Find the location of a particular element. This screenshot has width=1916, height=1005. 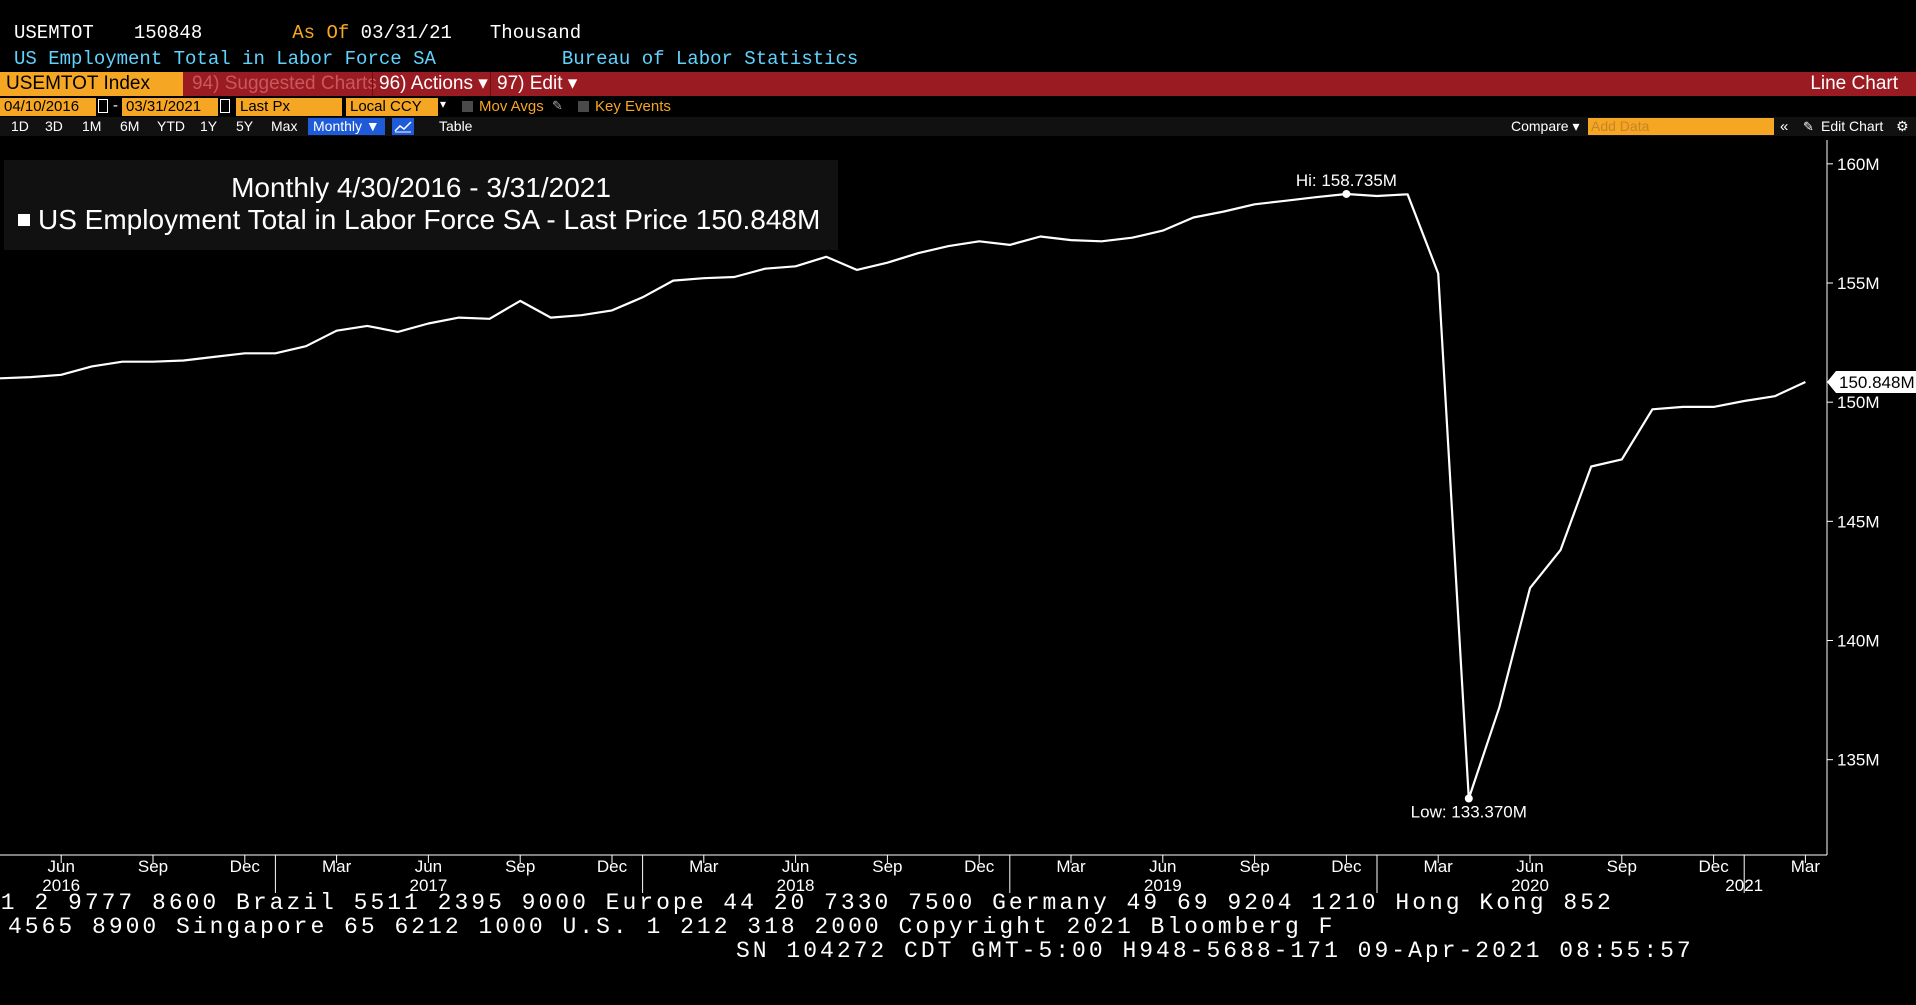

table-button: Table is located at coordinates (456, 126).